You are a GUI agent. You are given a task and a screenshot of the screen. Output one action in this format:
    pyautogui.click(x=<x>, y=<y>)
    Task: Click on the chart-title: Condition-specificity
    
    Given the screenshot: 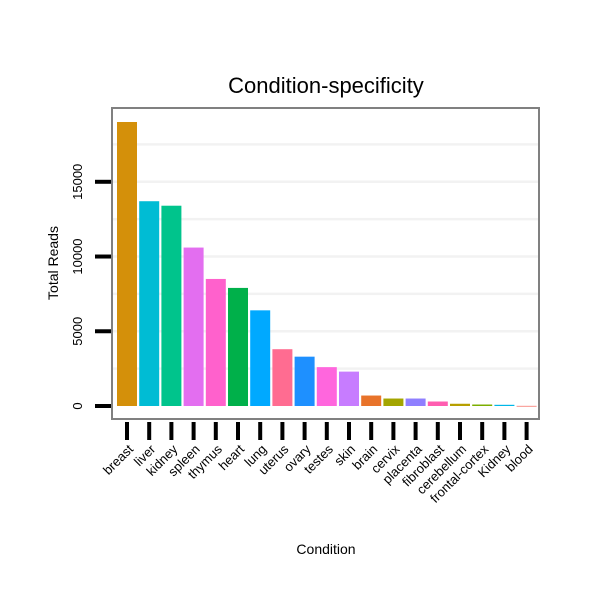 What is the action you would take?
    pyautogui.click(x=326, y=85)
    